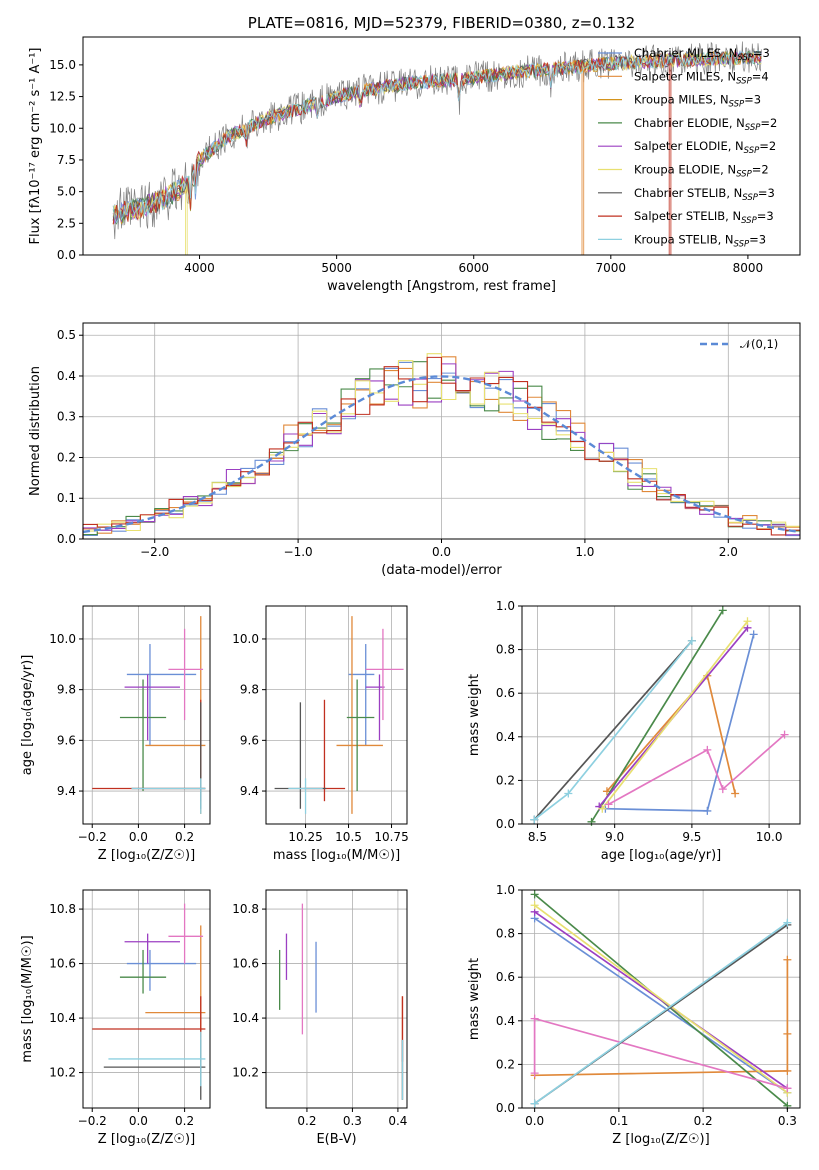 This screenshot has width=819, height=1170. What do you see at coordinates (728, 552) in the screenshot?
I see `x-tick-label: 2.0` at bounding box center [728, 552].